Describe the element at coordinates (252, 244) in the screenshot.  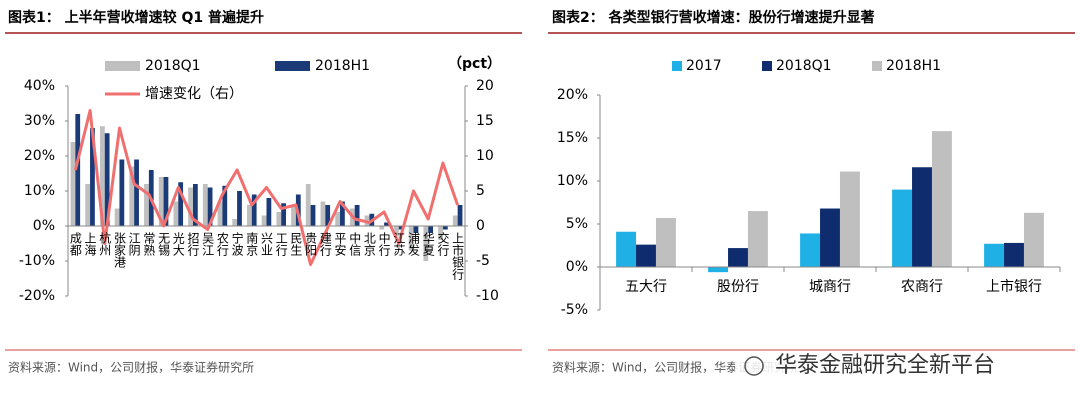
I see `x-tick-label: 南京` at that location.